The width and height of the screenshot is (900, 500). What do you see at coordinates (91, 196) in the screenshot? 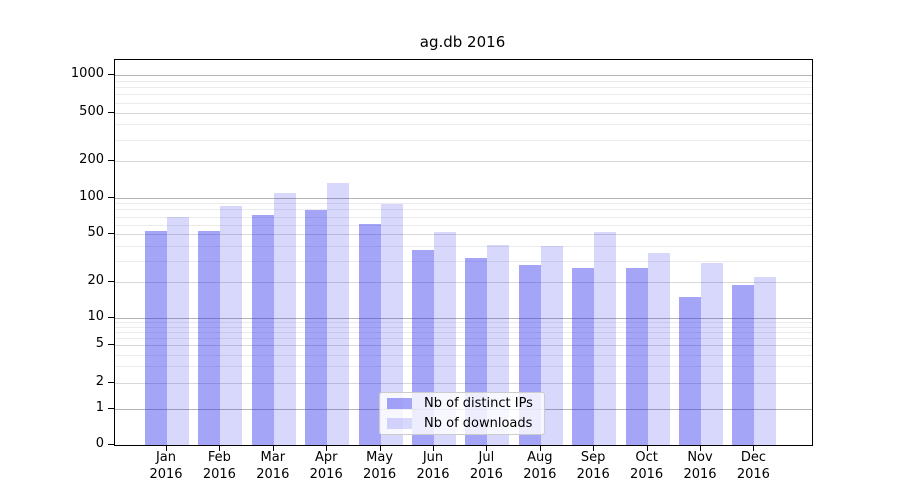
I see `y-tick-label: 100` at bounding box center [91, 196].